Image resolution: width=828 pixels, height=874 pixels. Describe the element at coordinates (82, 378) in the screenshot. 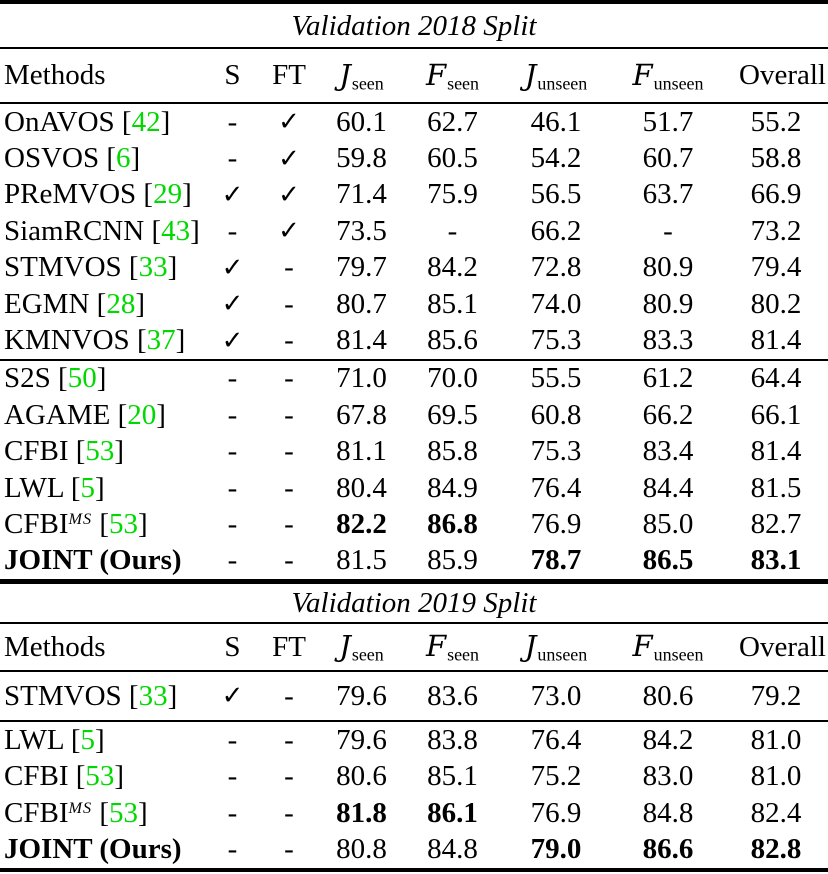

I see `citation-link: 50` at that location.